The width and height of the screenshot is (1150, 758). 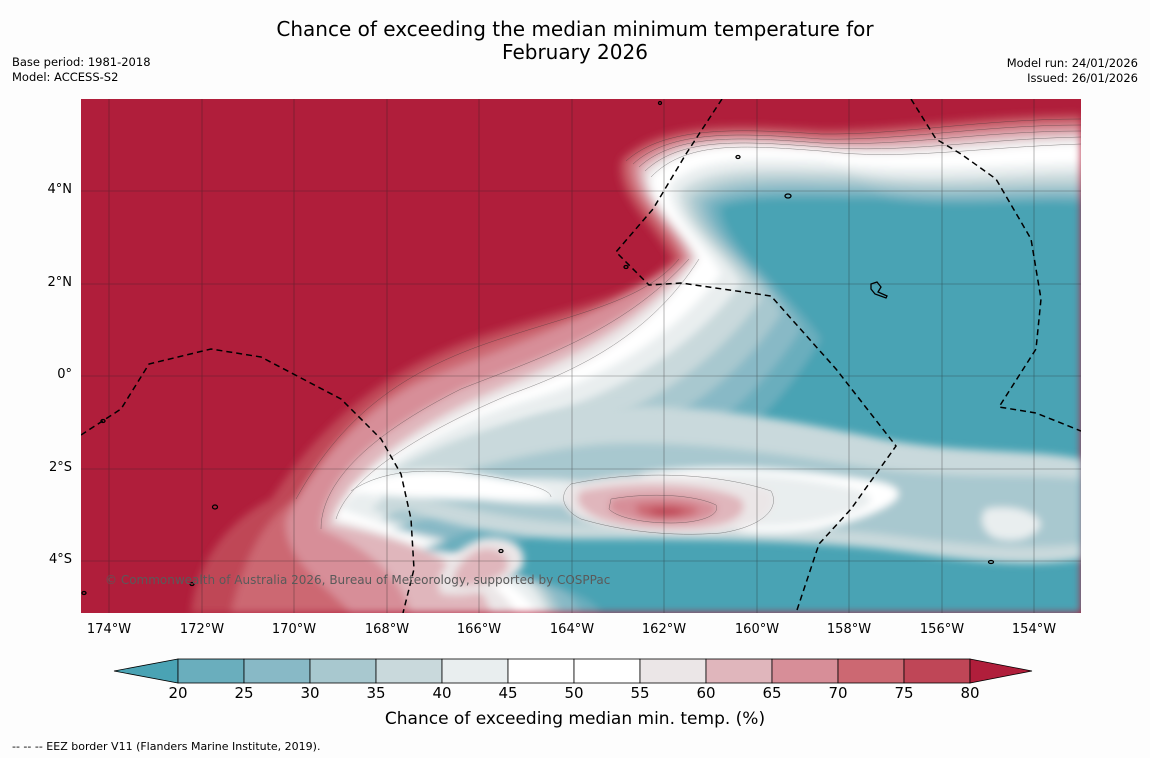 I want to click on base-period: Base period: 1981-2018, so click(x=81, y=62).